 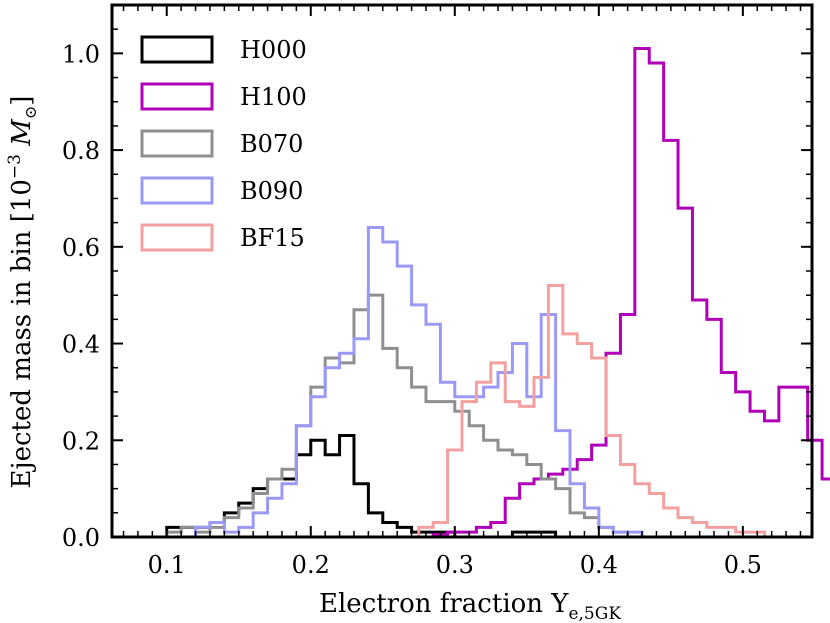 What do you see at coordinates (177, 190) in the screenshot?
I see `legend-swatch-b090` at bounding box center [177, 190].